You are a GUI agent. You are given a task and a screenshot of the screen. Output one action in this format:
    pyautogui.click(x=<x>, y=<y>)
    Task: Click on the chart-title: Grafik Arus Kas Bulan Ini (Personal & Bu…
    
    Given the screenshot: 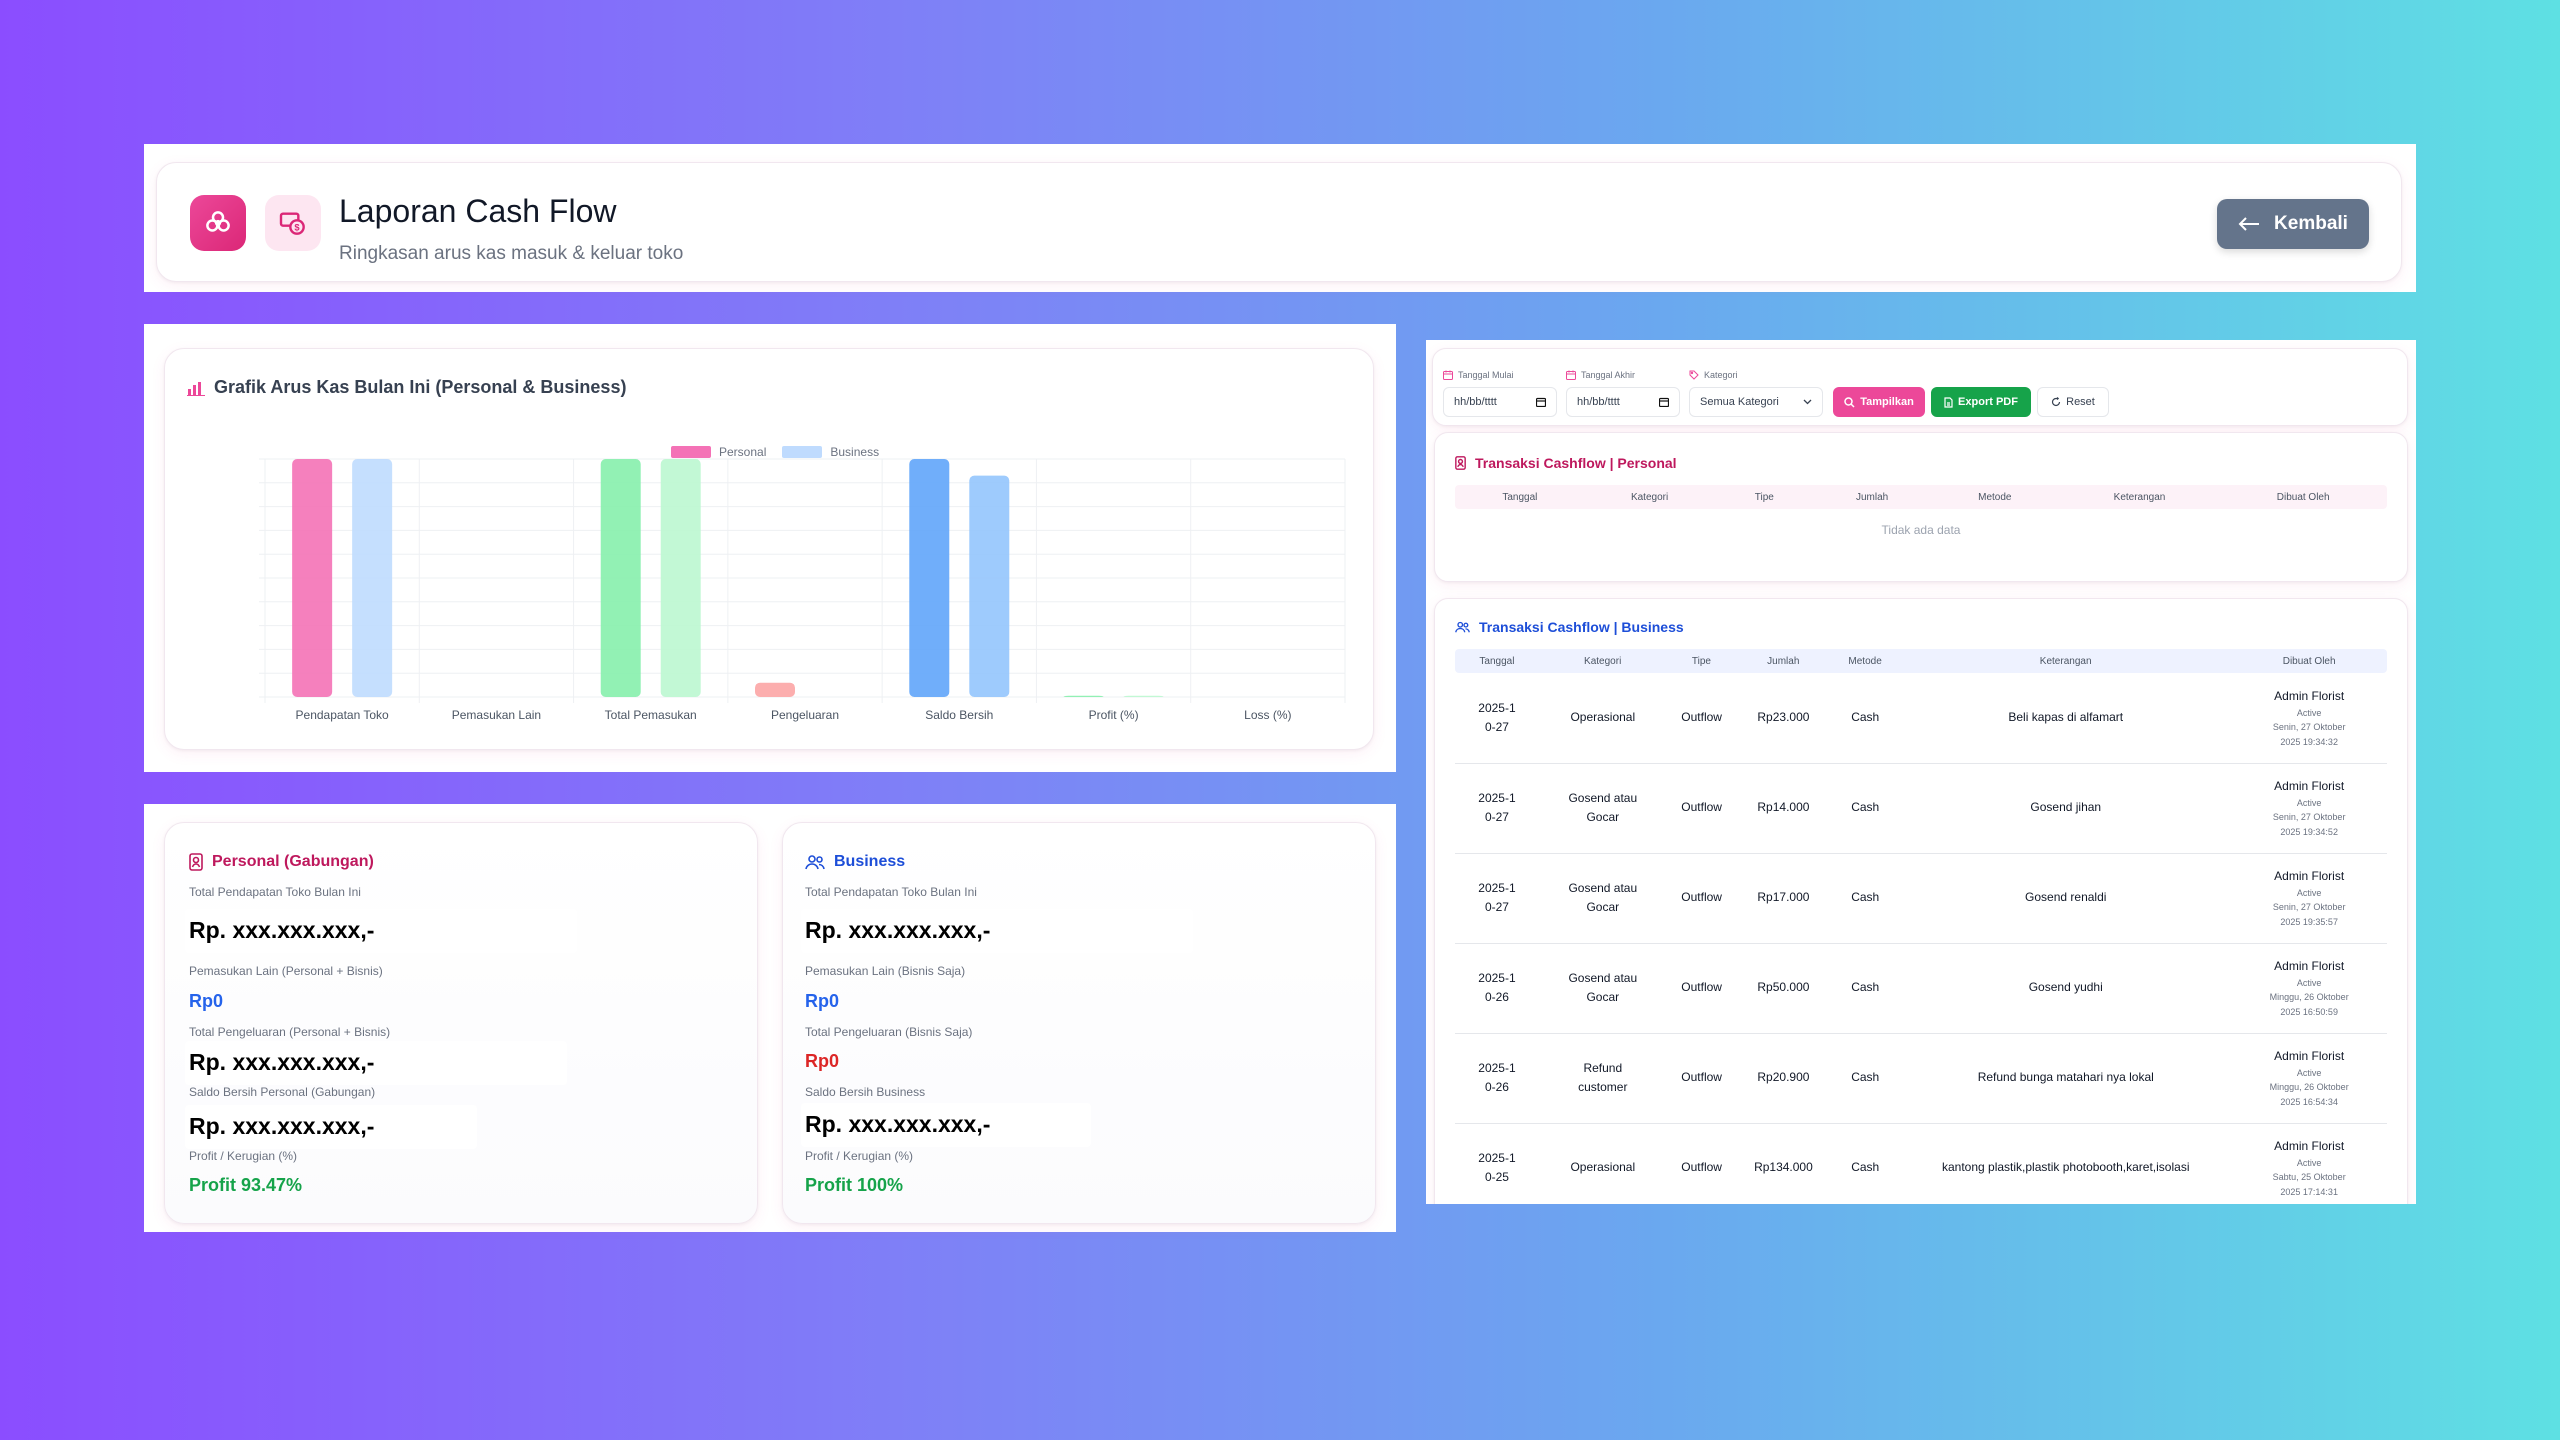 What is the action you would take?
    pyautogui.click(x=420, y=387)
    